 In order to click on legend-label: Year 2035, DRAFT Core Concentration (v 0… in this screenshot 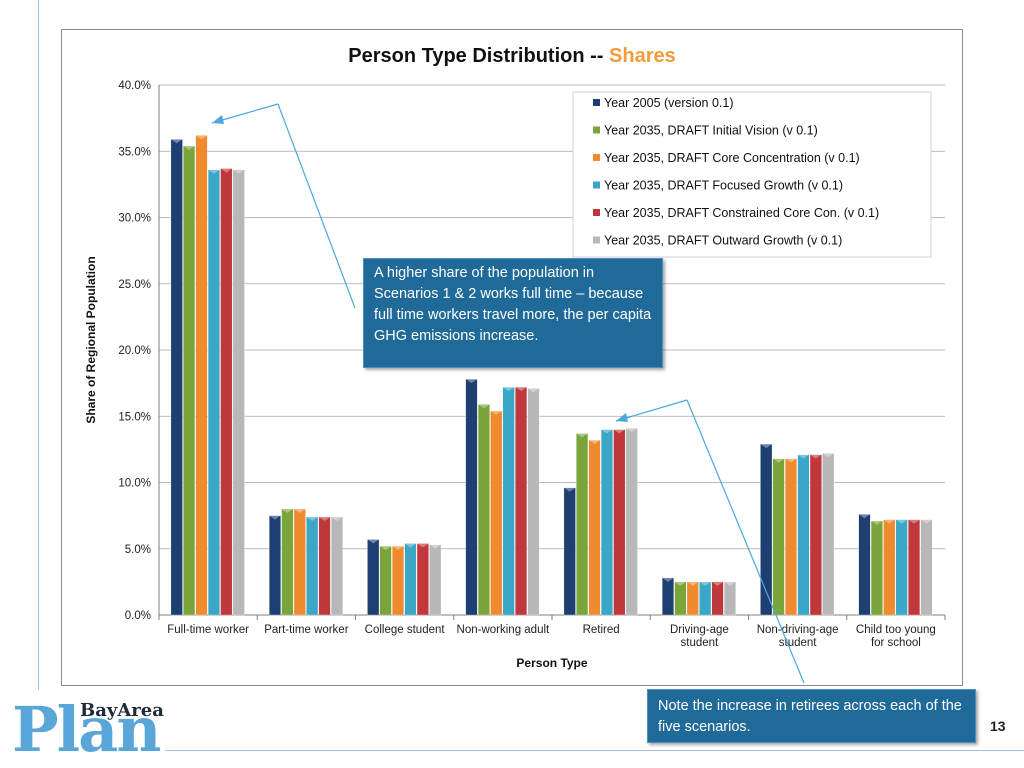, I will do `click(732, 158)`.